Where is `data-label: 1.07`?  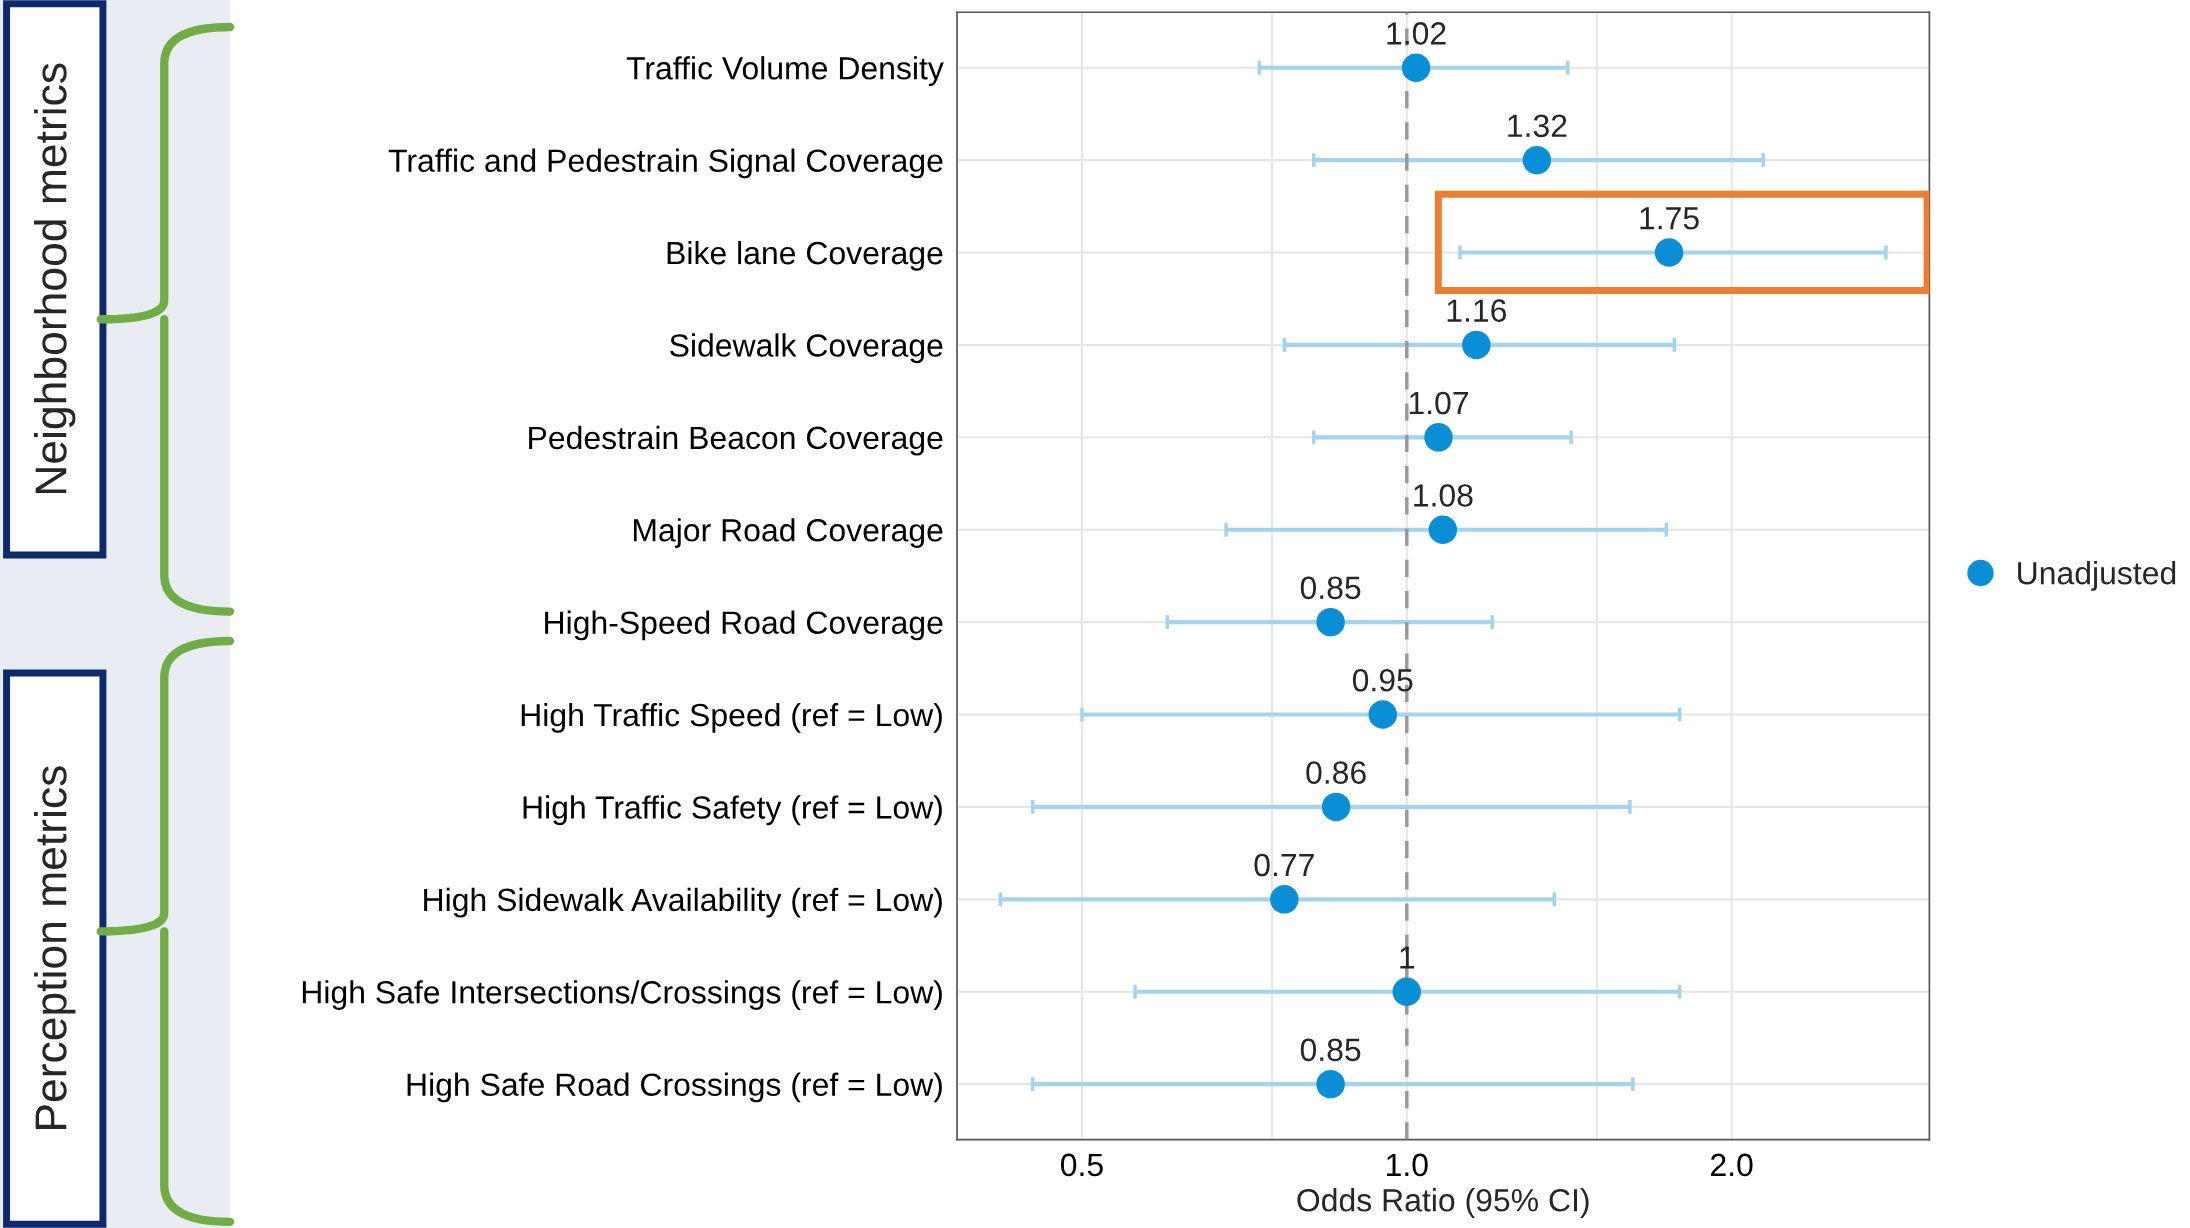 data-label: 1.07 is located at coordinates (1438, 403).